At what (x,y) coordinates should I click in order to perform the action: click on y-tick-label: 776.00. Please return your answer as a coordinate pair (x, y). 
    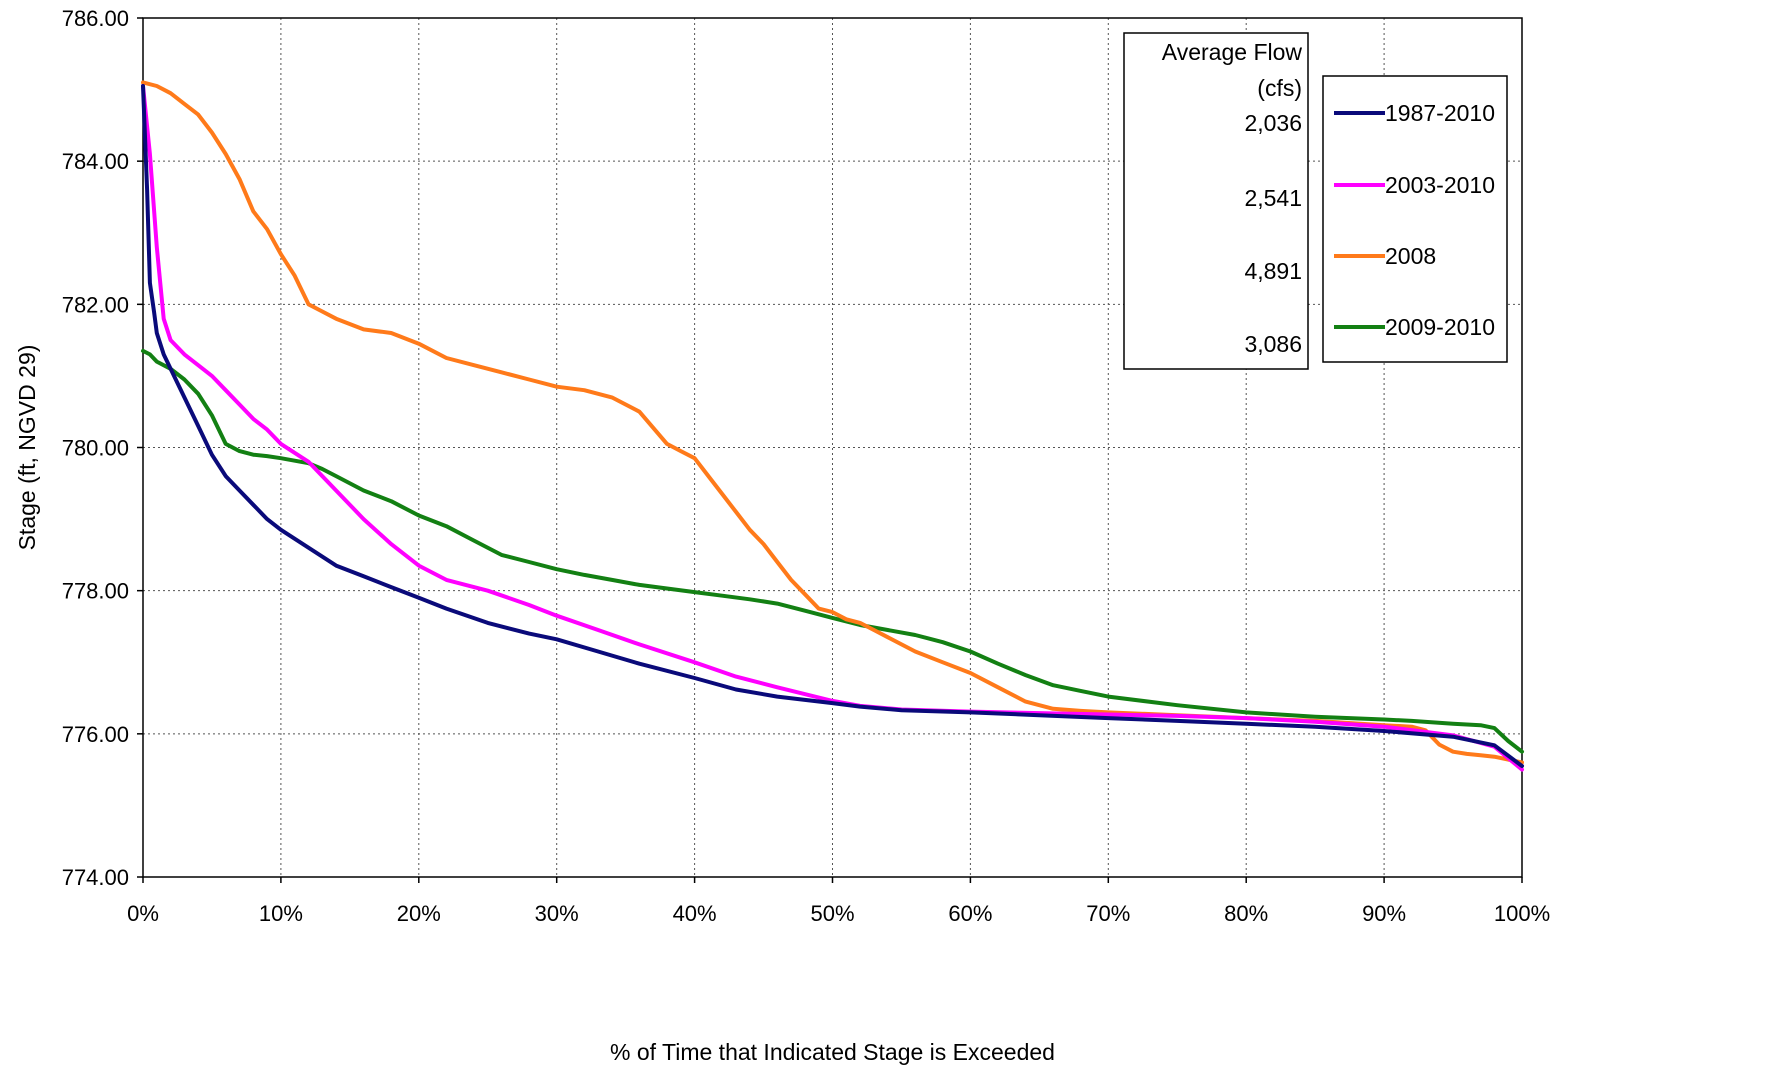
    Looking at the image, I should click on (95, 734).